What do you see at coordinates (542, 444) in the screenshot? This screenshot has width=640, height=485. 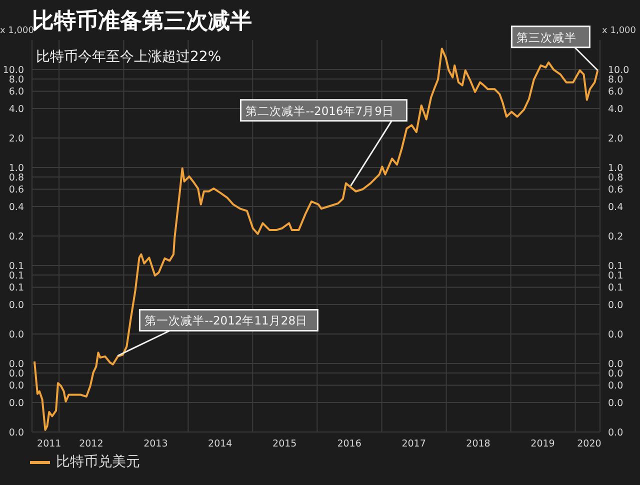 I see `x-tick-label: 2019` at bounding box center [542, 444].